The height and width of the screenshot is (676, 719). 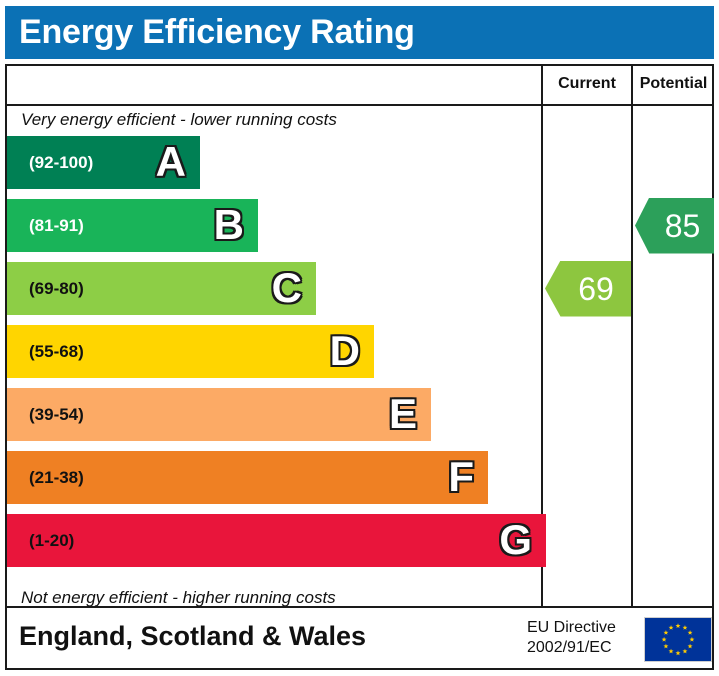 I want to click on column-divider-current, so click(x=542, y=336).